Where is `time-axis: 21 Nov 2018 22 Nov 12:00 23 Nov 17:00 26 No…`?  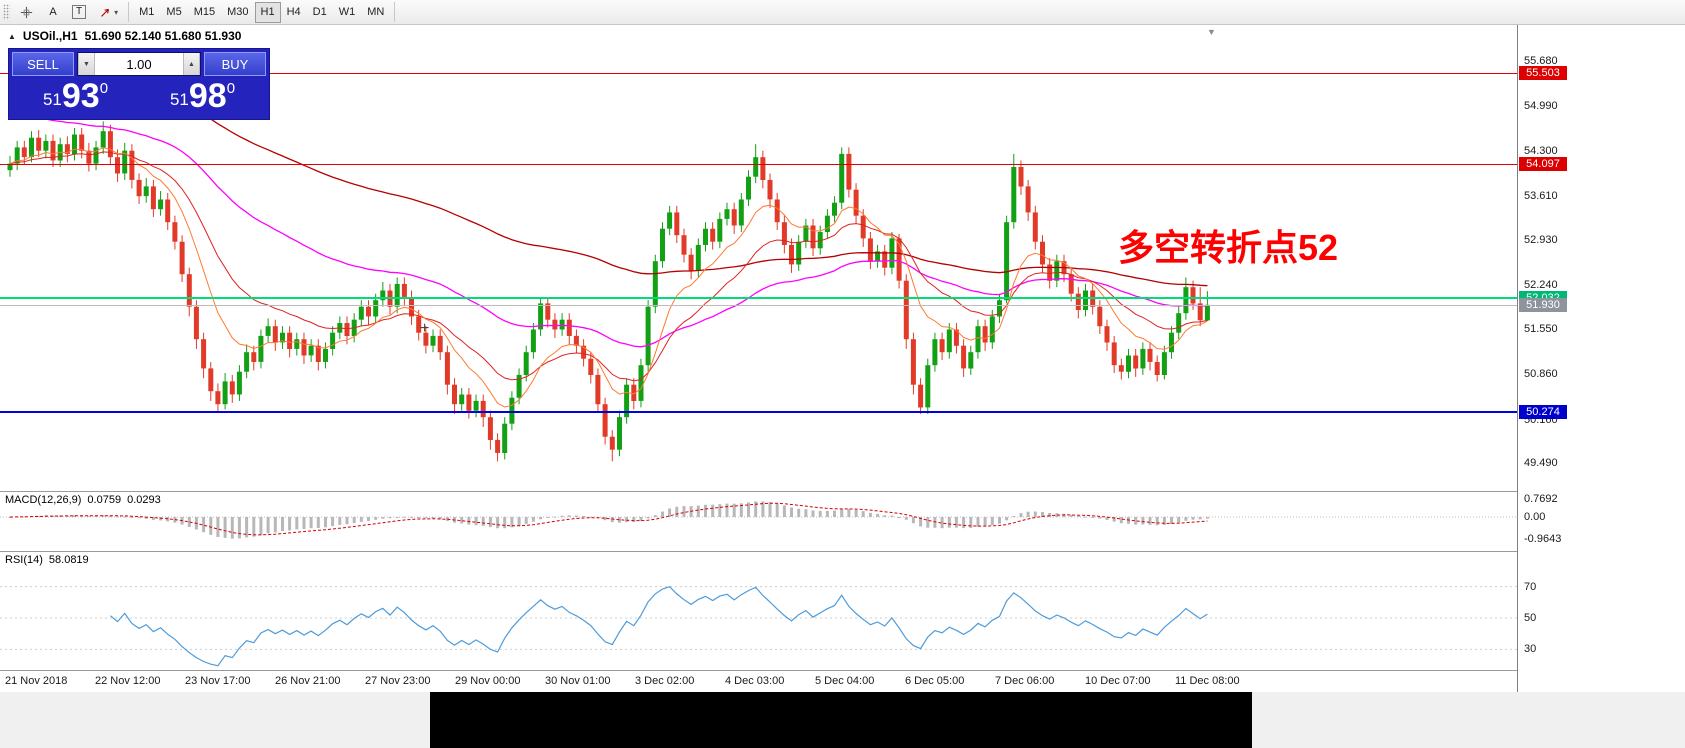
time-axis: 21 Nov 2018 22 Nov 12:00 23 Nov 17:00 26 No… is located at coordinates (842, 681).